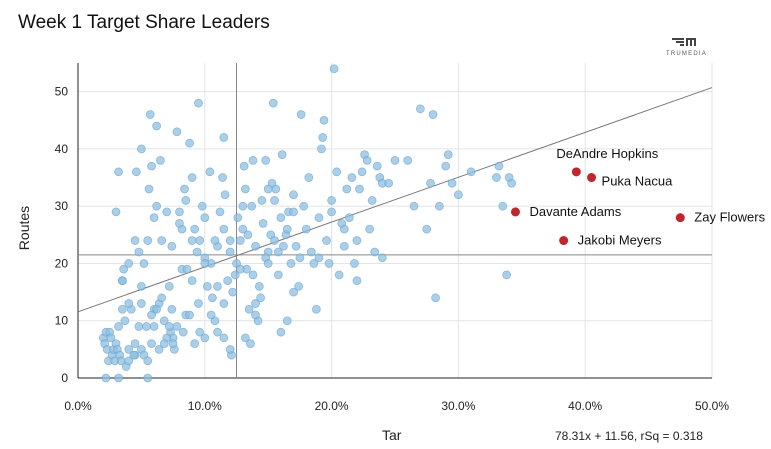  I want to click on y-tick-label: 30, so click(62, 206).